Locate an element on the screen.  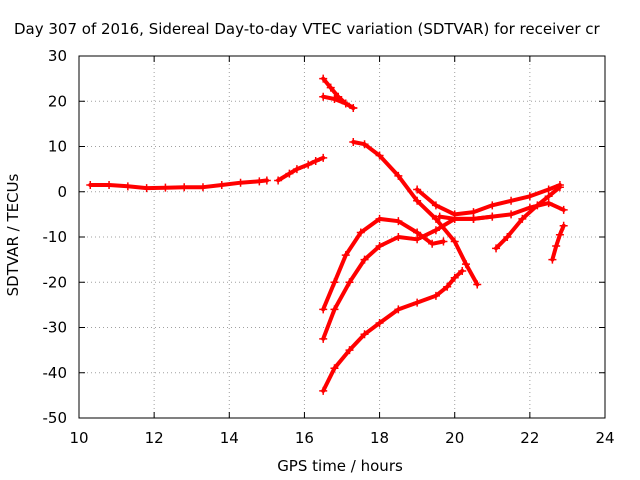
y-tick-label: 30 is located at coordinates (57, 56).